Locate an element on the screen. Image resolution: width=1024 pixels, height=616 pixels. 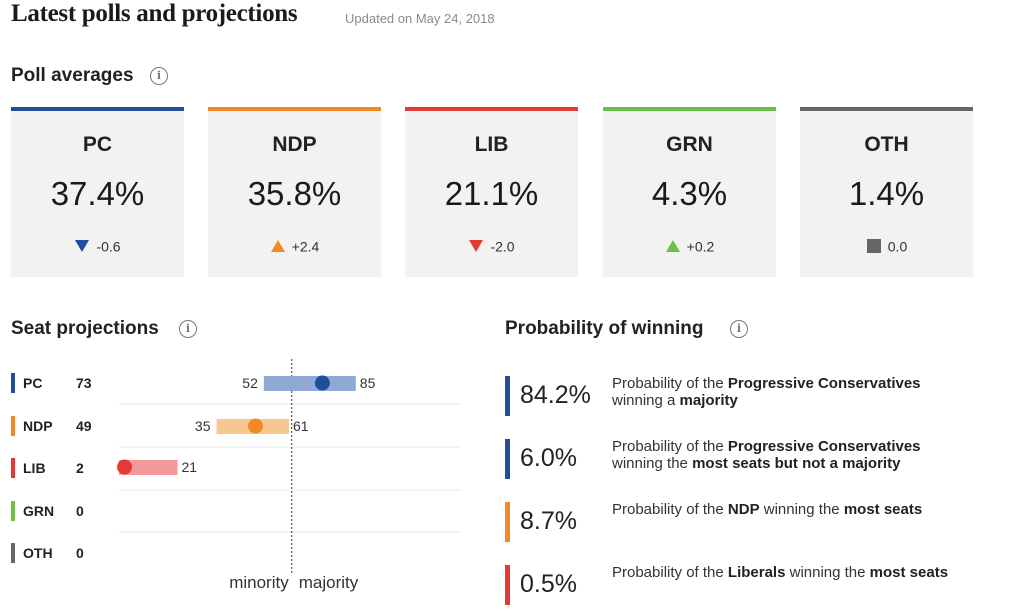
poll-card-percent: 1.4% is located at coordinates (886, 193).